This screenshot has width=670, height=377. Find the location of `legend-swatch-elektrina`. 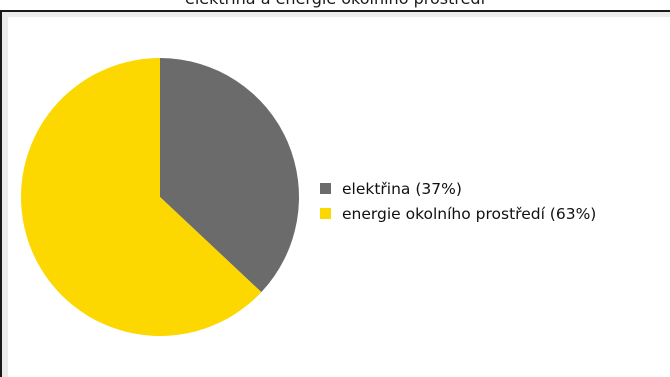

legend-swatch-elektrina is located at coordinates (325, 188).